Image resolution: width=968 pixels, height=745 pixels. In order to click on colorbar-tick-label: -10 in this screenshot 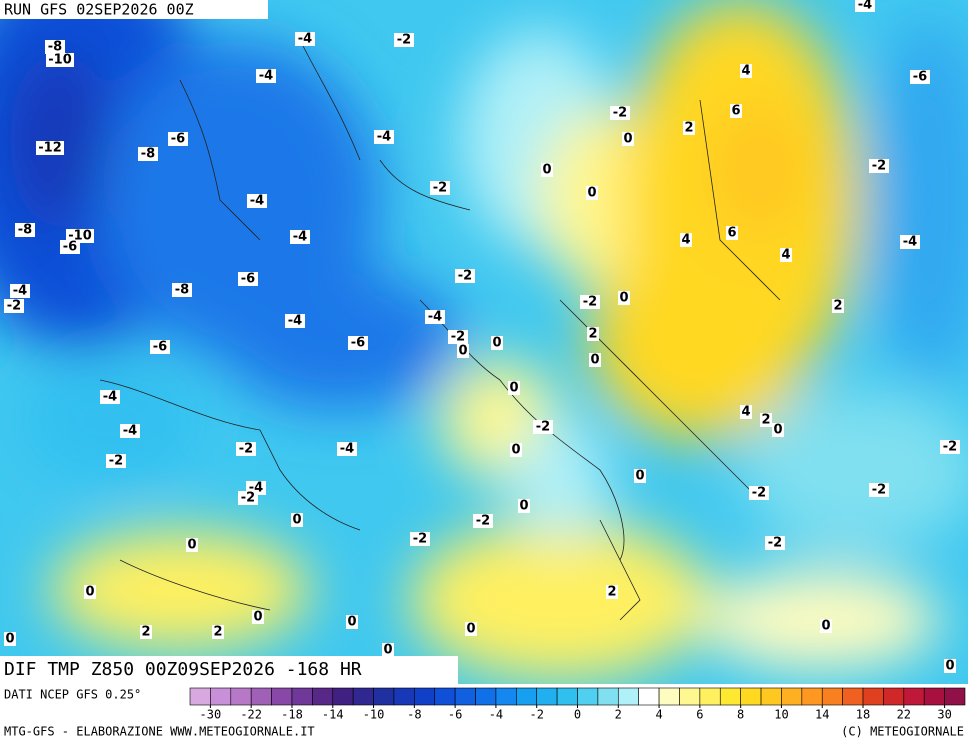, I will do `click(374, 715)`.